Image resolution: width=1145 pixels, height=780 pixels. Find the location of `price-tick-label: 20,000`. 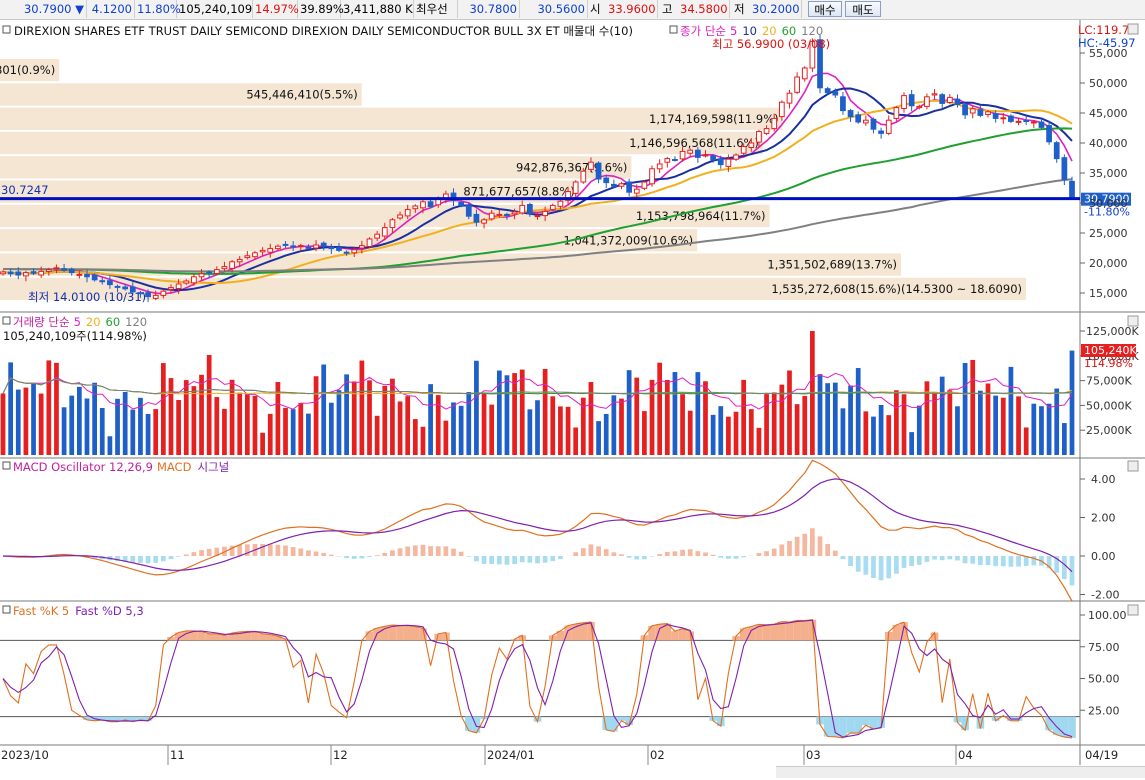

price-tick-label: 20,000 is located at coordinates (1108, 263).